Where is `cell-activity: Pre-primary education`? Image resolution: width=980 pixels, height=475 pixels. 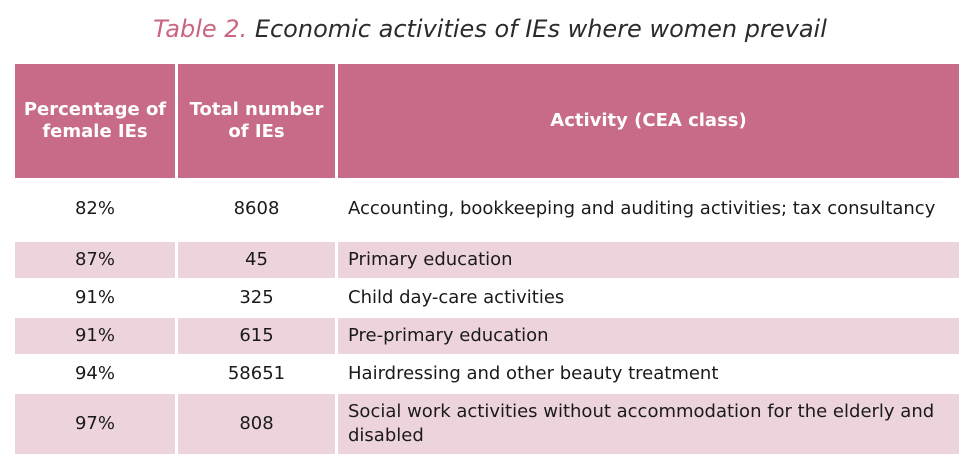 cell-activity: Pre-primary education is located at coordinates (647, 335).